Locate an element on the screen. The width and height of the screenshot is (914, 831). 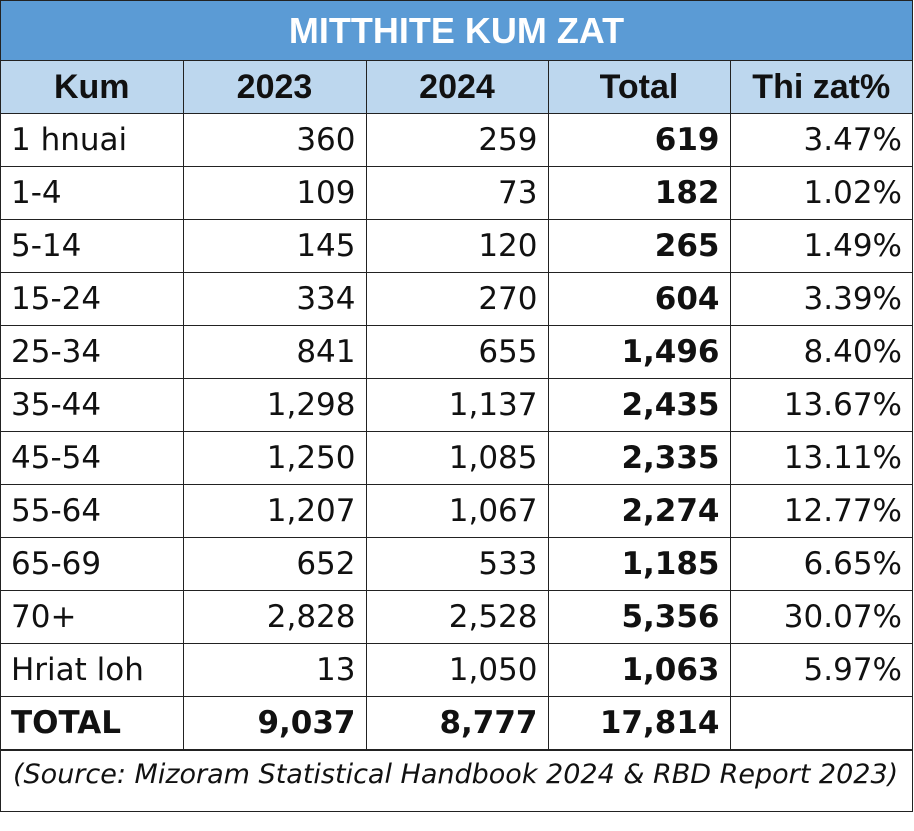
value-2024-cell: 270 is located at coordinates (457, 299).